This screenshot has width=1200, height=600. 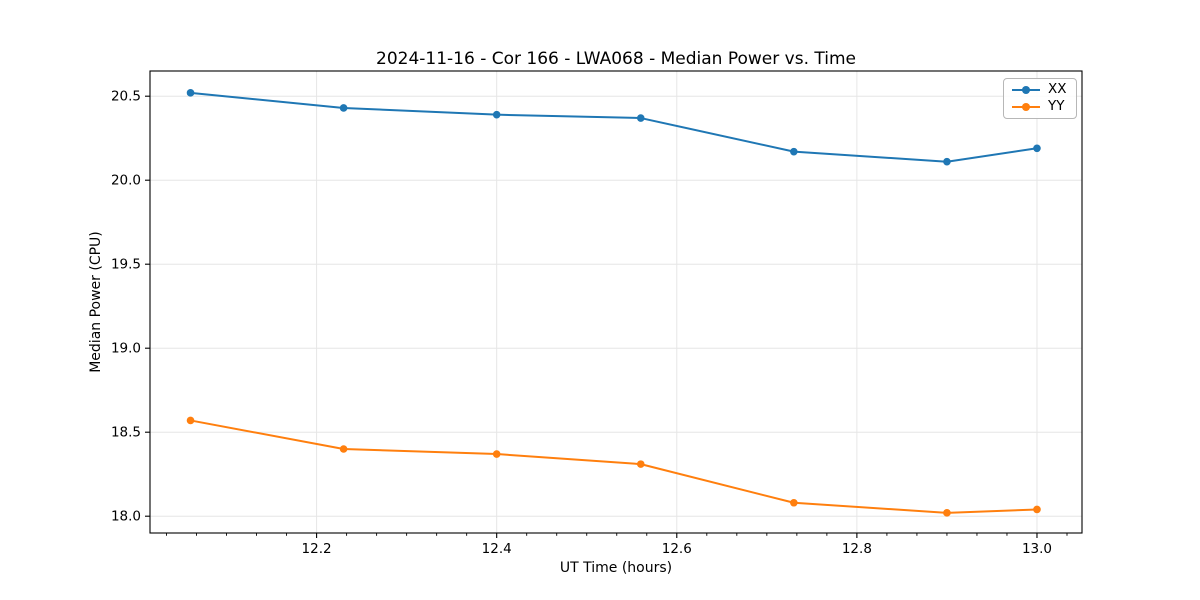 I want to click on legend-entry: YY, so click(x=1039, y=107).